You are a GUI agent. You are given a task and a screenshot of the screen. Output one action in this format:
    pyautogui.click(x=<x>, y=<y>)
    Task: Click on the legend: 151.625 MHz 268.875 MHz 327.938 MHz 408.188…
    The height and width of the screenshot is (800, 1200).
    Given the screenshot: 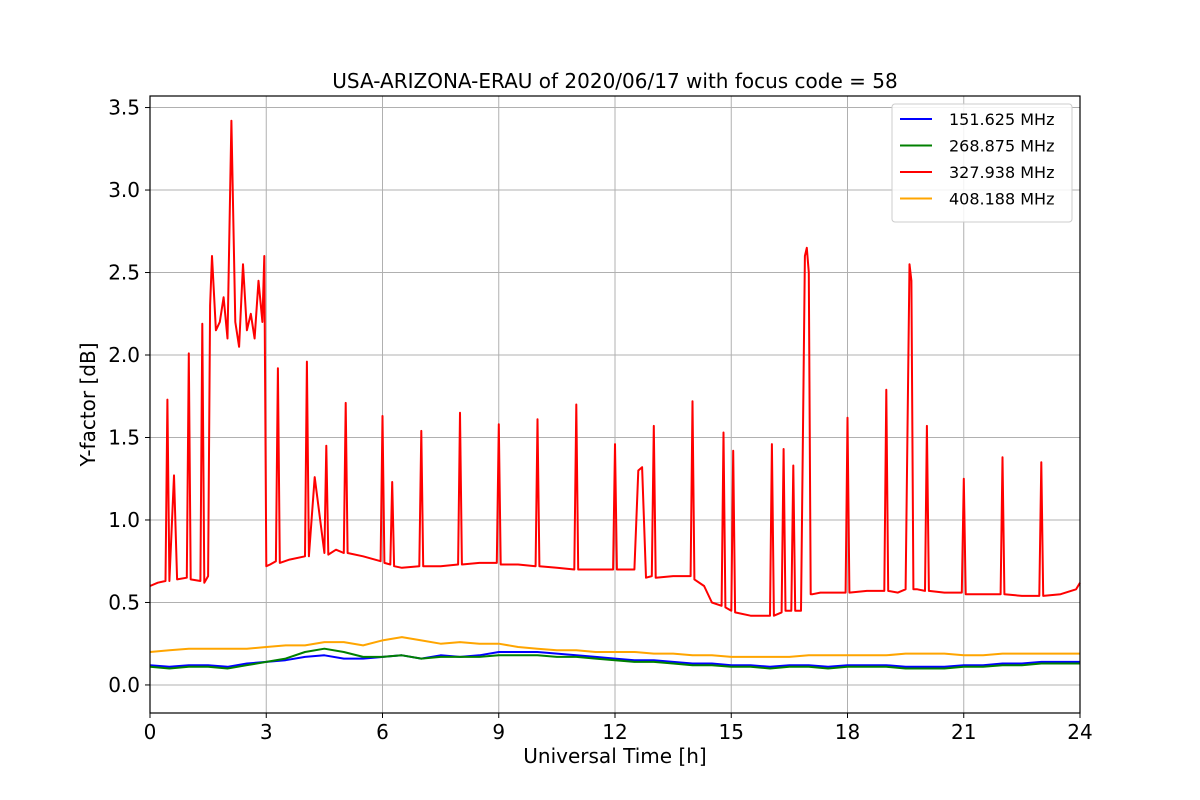 What is the action you would take?
    pyautogui.click(x=982, y=163)
    